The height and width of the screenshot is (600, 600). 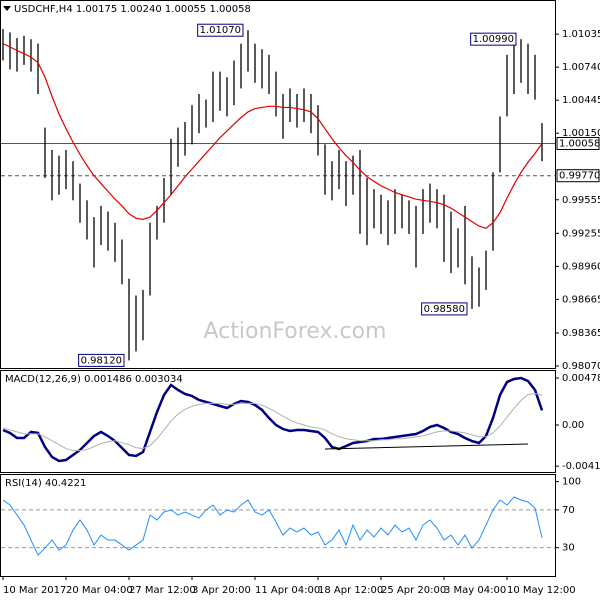 What do you see at coordinates (221, 590) in the screenshot?
I see `x-tick-label: 3 Apr 20:00` at bounding box center [221, 590].